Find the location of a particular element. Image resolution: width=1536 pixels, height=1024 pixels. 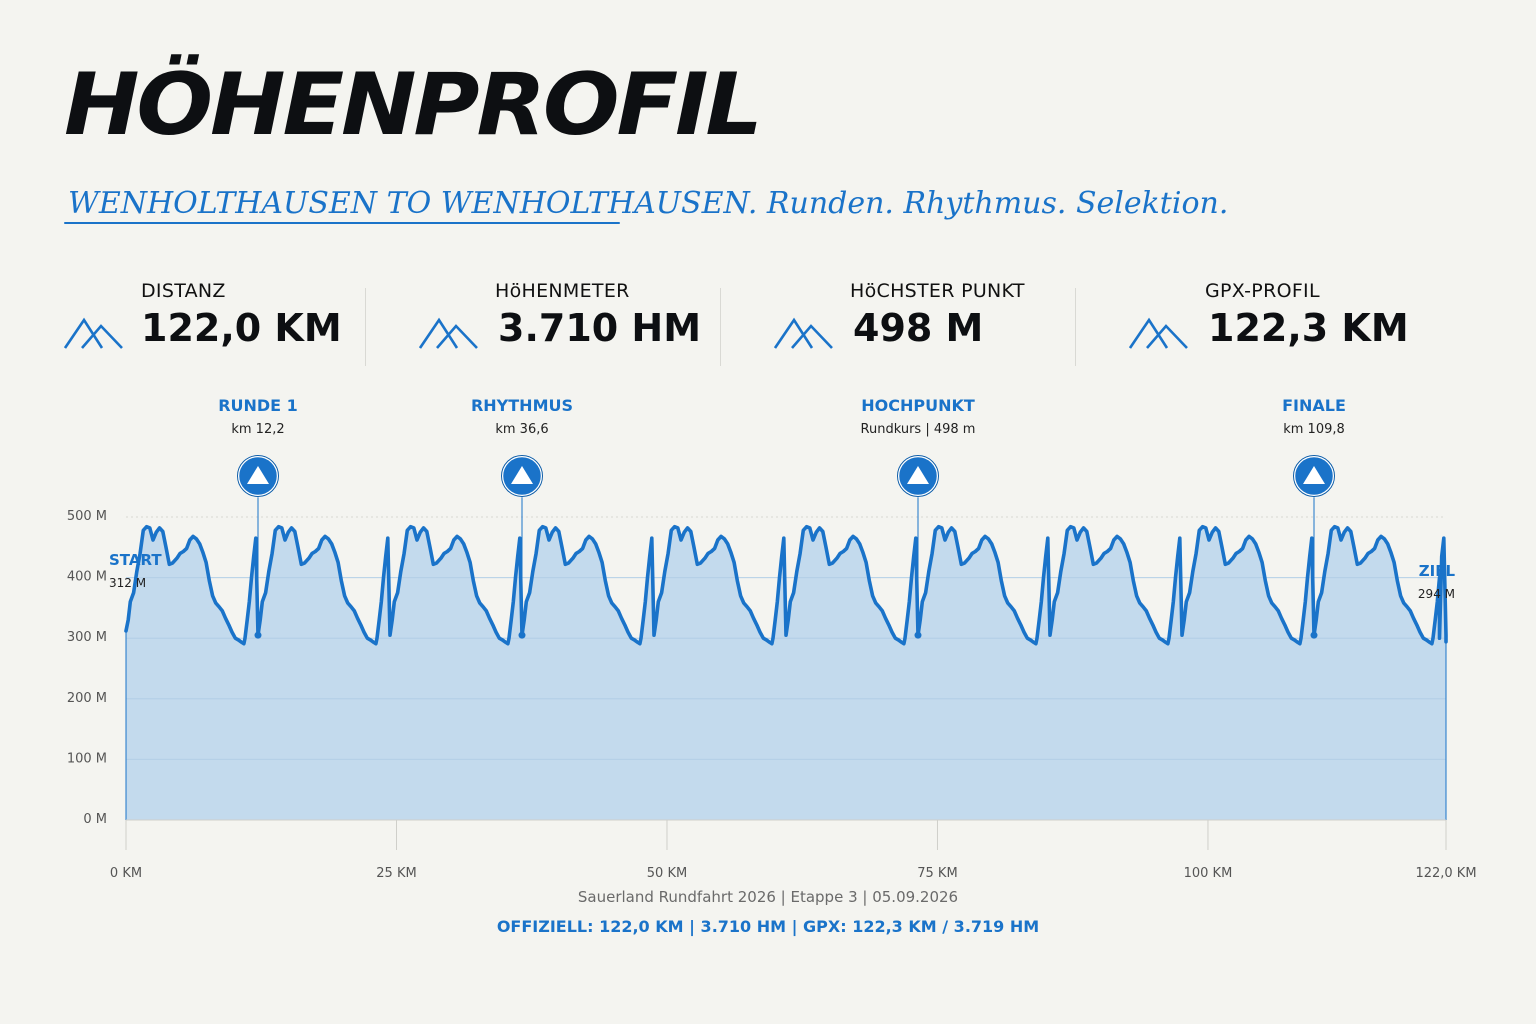

elevation-line is located at coordinates (786, 585).